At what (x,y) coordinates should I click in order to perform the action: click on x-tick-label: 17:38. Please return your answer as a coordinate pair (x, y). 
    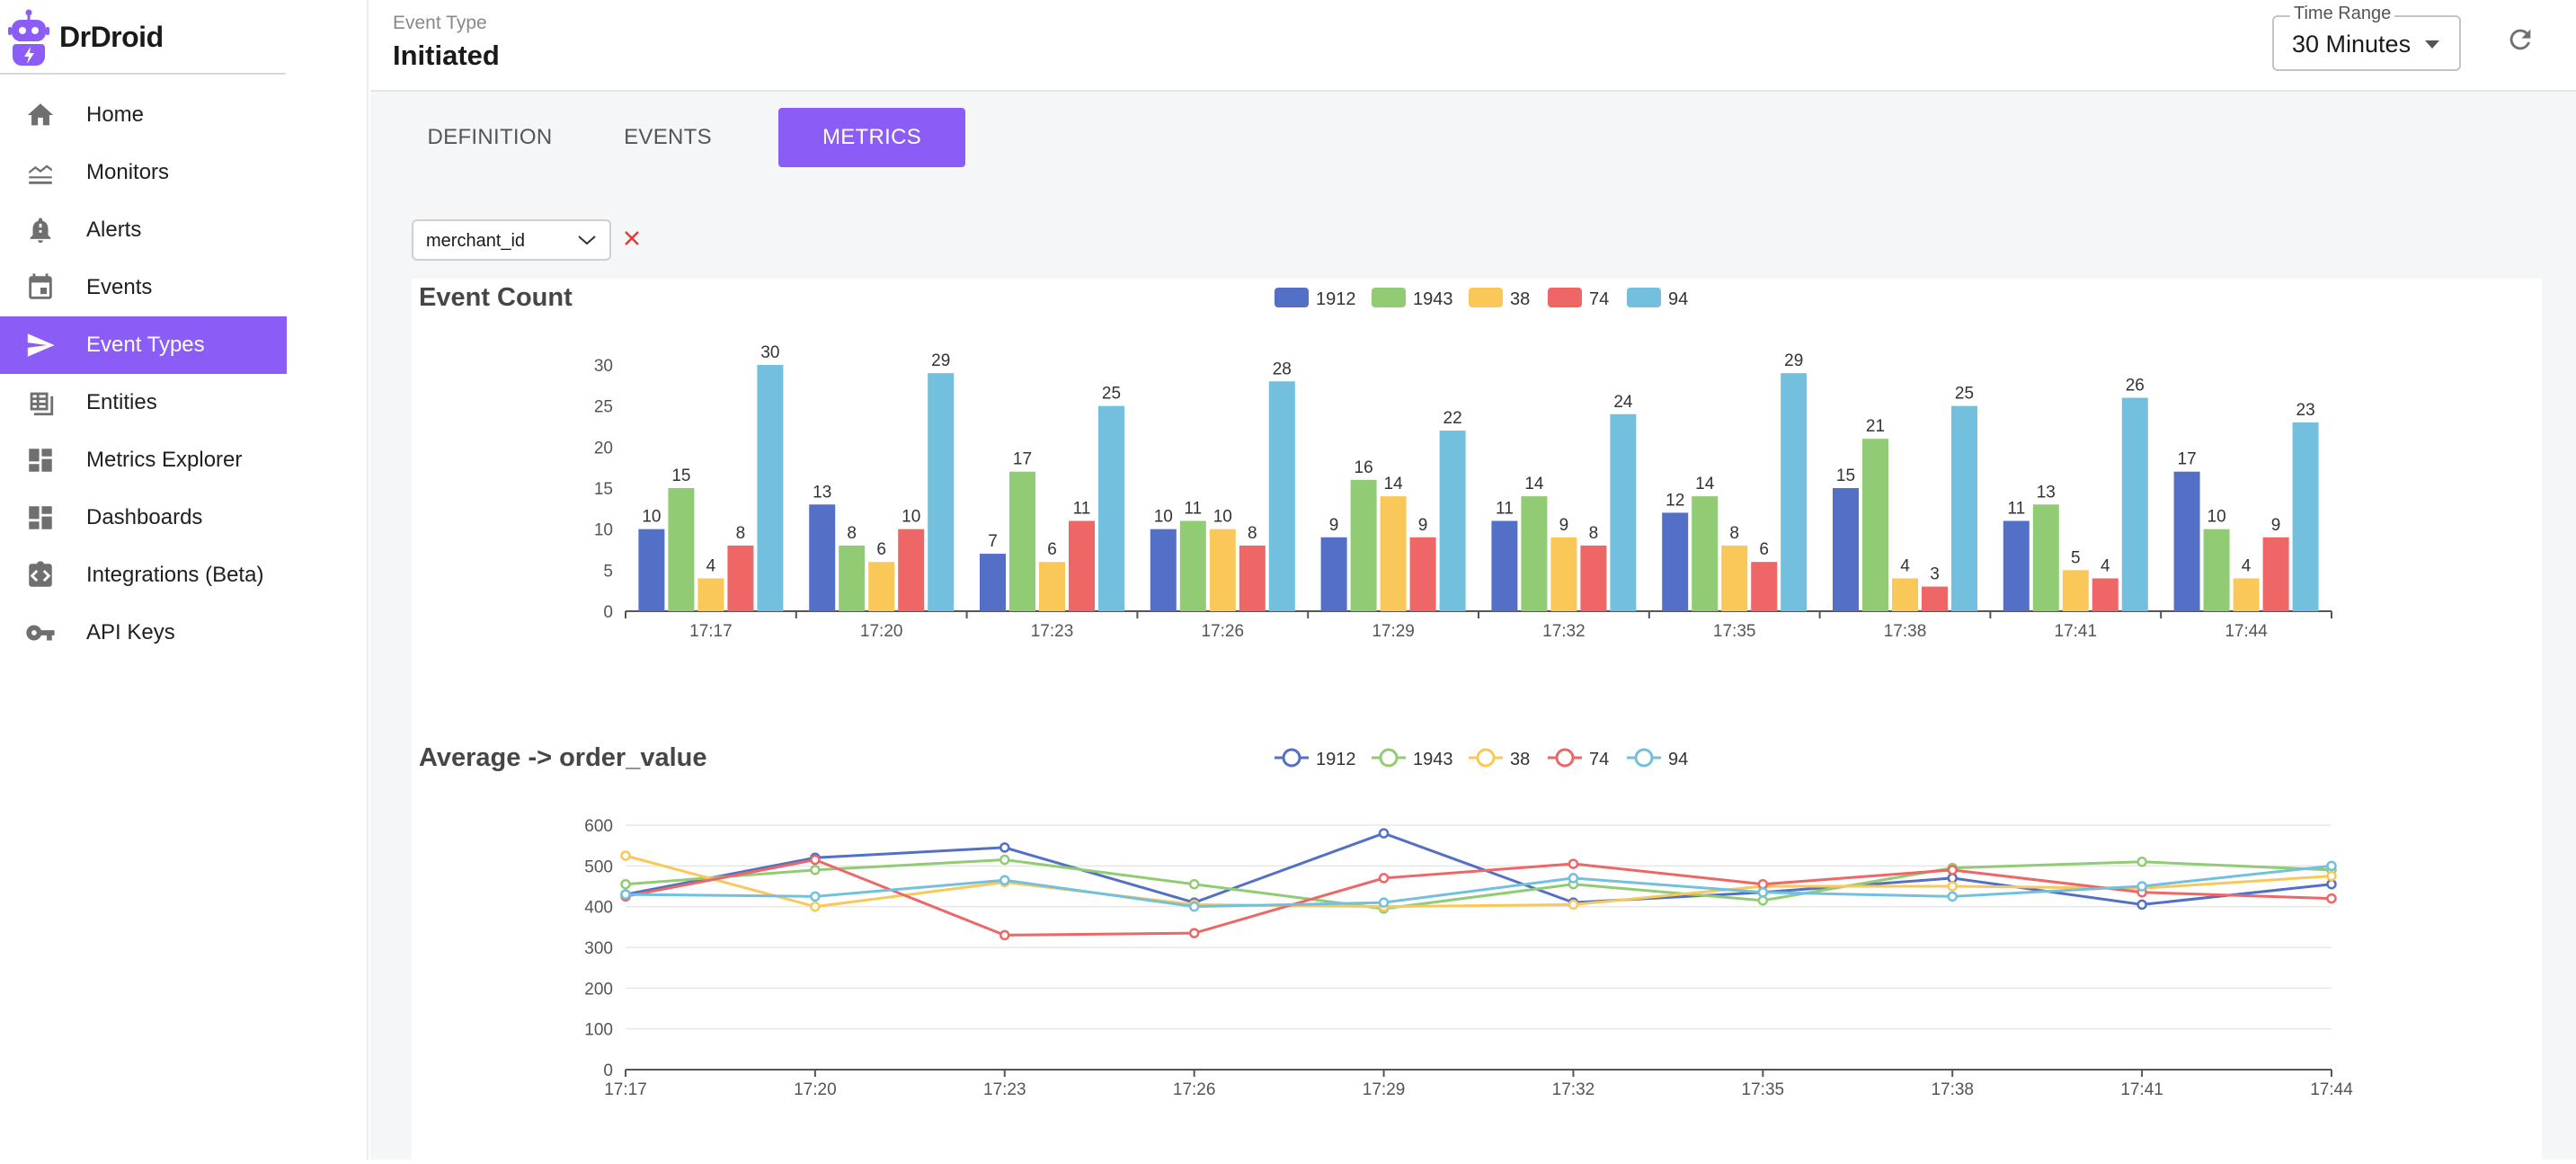
    Looking at the image, I should click on (1905, 632).